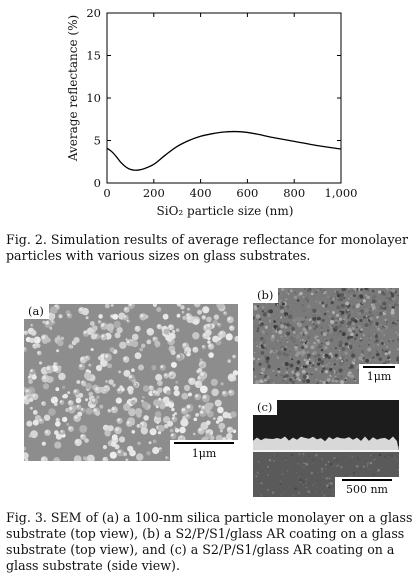  What do you see at coordinates (326, 448) in the screenshot?
I see `sem-panel-c: (c) 500 nm` at bounding box center [326, 448].